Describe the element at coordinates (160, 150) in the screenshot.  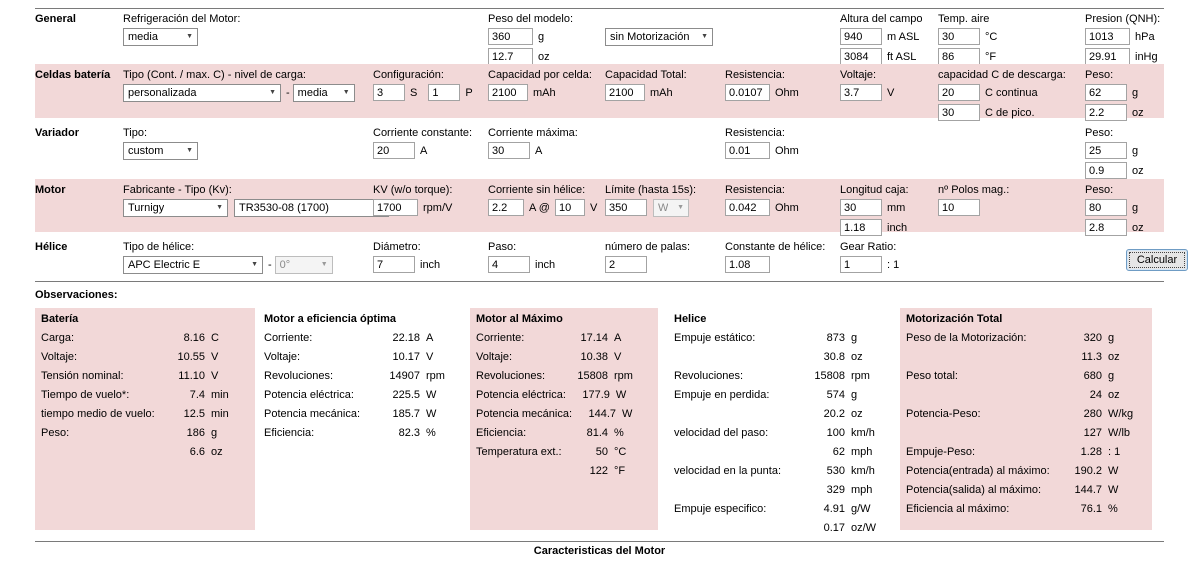
I see `esc-type-select-0-0: custom ▼` at that location.